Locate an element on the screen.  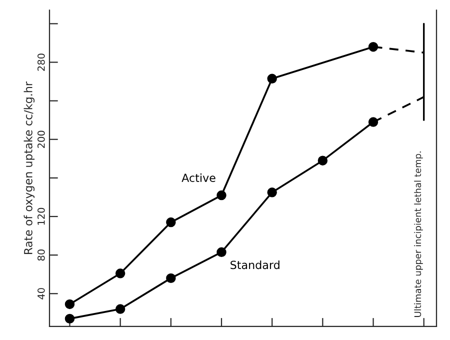
y-tick-label: 120 is located at coordinates (41, 216).